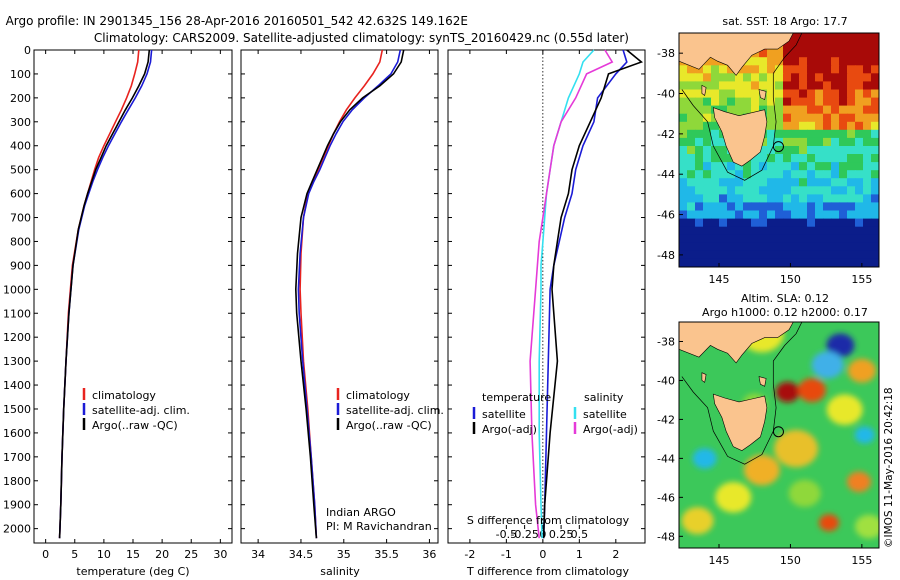  What do you see at coordinates (132, 571) in the screenshot?
I see `temperature-xlabel: temperature (deg C)` at bounding box center [132, 571].